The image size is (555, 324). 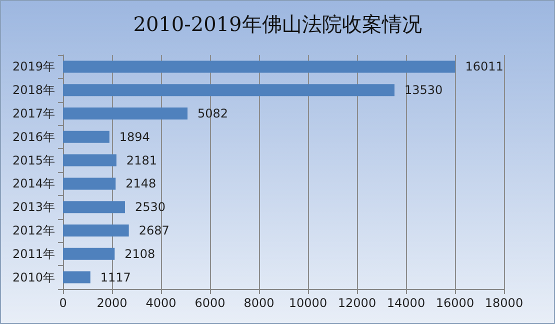 What do you see at coordinates (134, 137) in the screenshot?
I see `data-label: 1894` at bounding box center [134, 137].